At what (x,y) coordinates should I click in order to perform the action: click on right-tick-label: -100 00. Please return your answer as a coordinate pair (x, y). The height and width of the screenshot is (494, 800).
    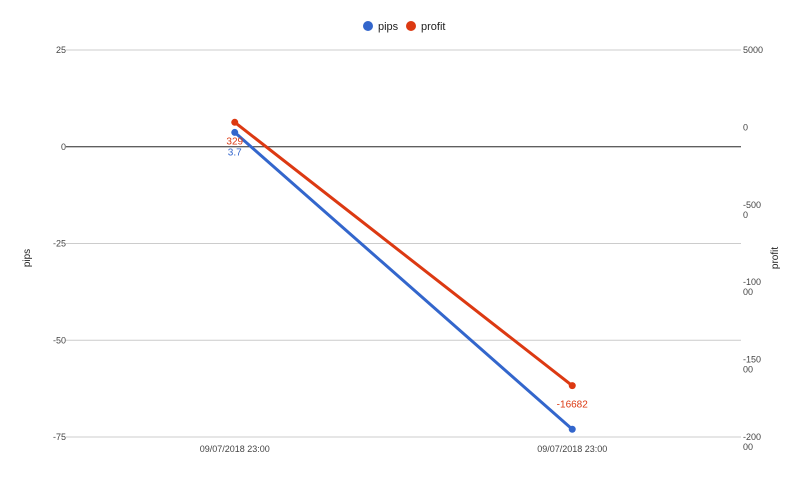
    Looking at the image, I should click on (752, 287).